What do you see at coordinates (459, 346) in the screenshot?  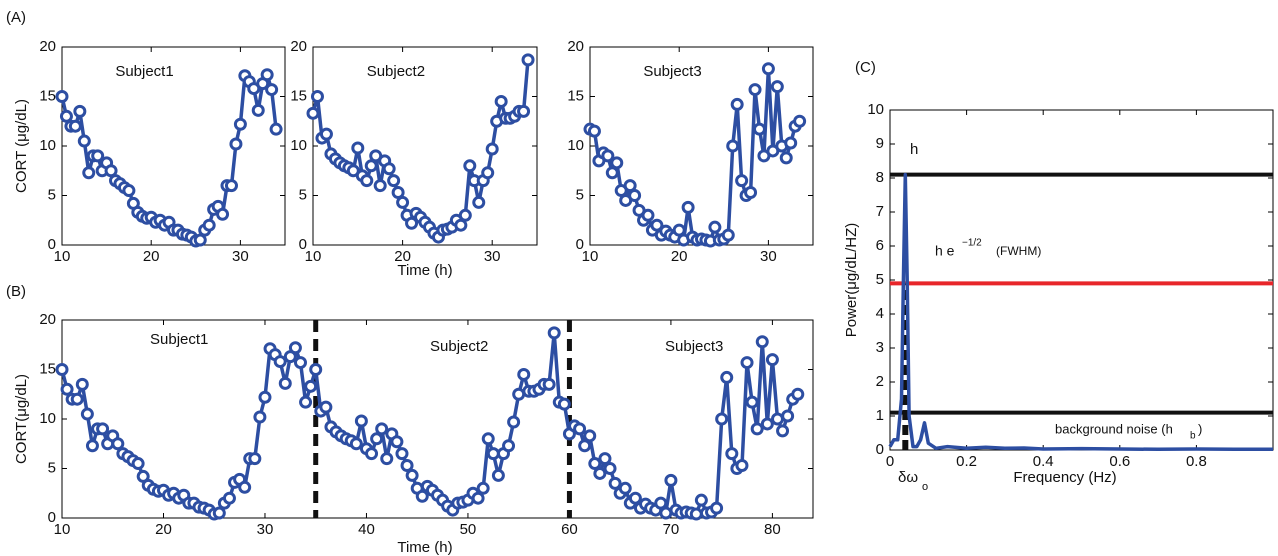 I see `annotation: Subject2` at bounding box center [459, 346].